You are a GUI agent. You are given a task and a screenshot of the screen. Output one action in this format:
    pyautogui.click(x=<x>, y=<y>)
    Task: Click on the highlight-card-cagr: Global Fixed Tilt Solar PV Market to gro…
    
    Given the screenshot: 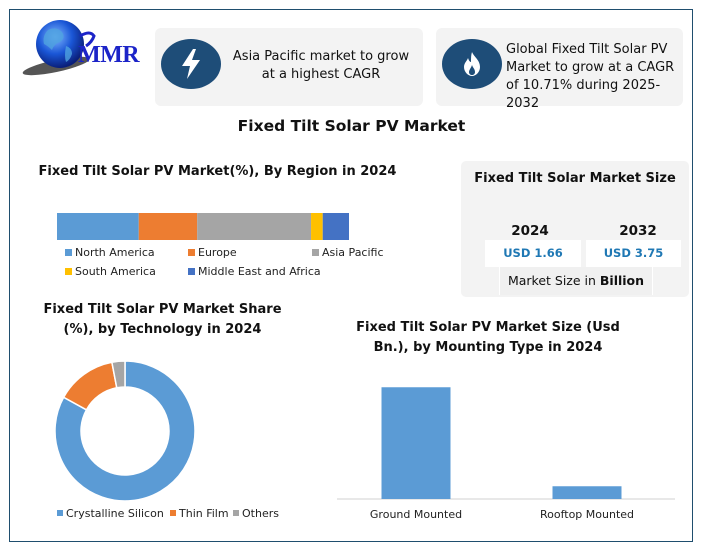 What is the action you would take?
    pyautogui.click(x=559, y=69)
    